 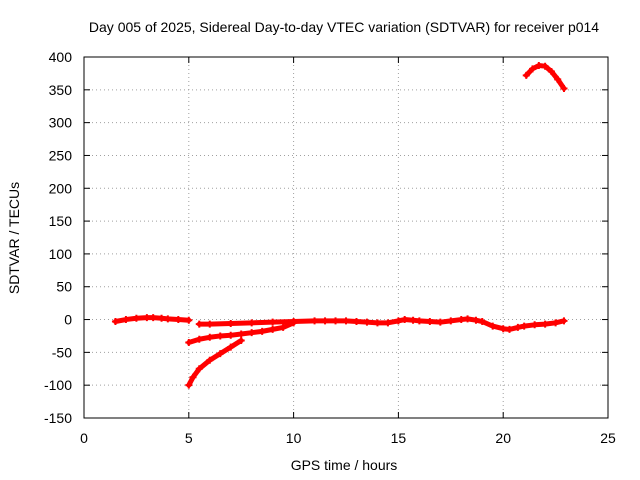 What do you see at coordinates (61, 57) in the screenshot?
I see `y-tick-label: 400` at bounding box center [61, 57].